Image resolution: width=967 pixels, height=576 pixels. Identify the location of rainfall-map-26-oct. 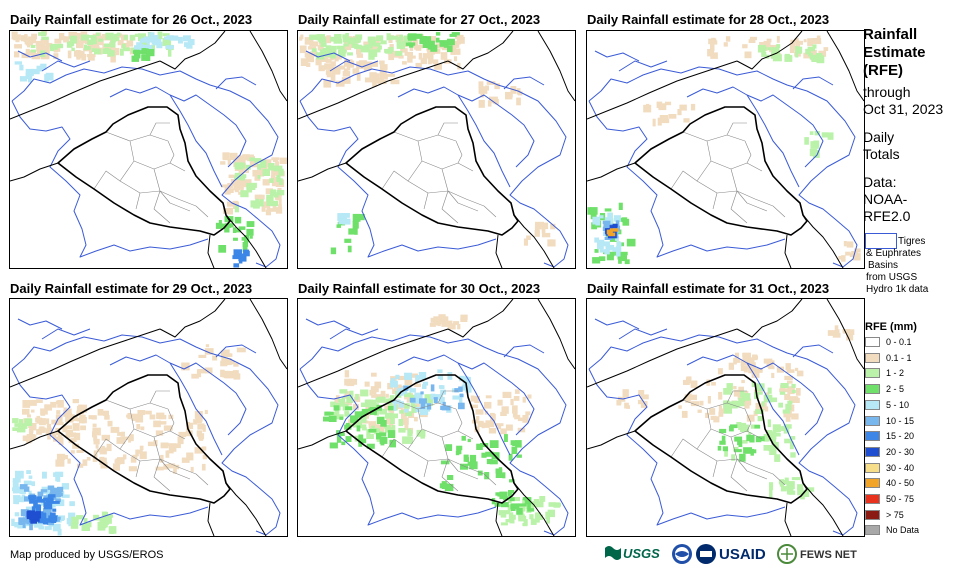
(148, 149).